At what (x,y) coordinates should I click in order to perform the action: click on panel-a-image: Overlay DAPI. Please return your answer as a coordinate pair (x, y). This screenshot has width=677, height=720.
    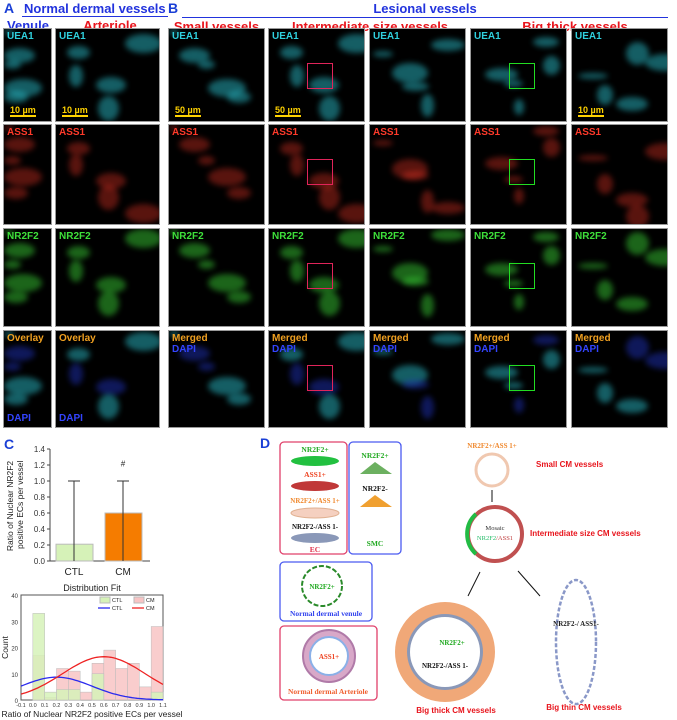
    Looking at the image, I should click on (27, 379).